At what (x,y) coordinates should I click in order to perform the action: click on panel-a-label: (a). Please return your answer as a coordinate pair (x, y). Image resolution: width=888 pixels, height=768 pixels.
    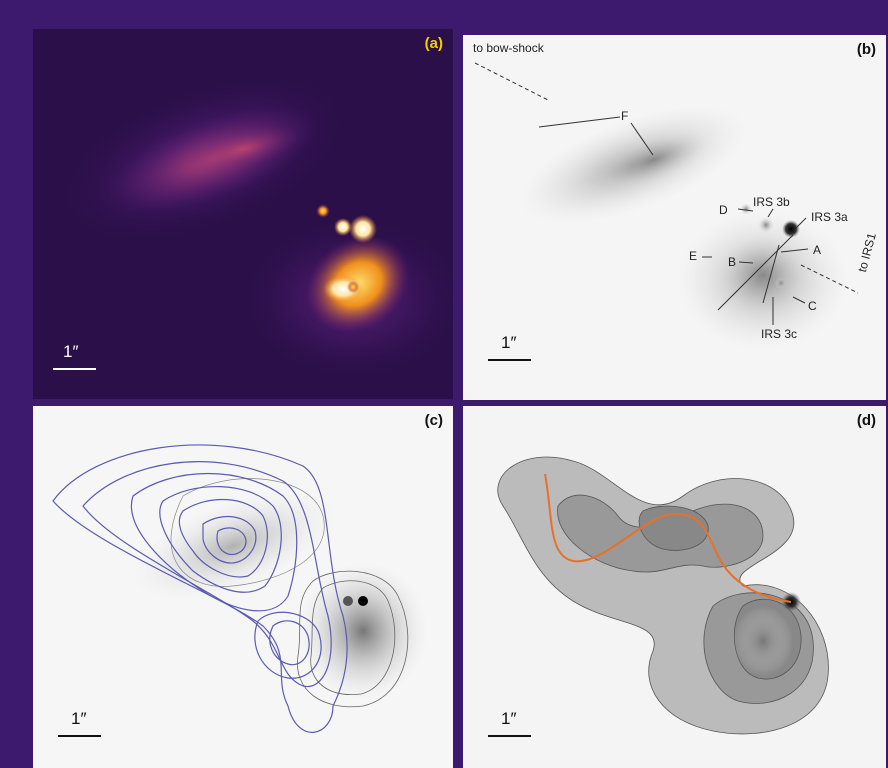
    Looking at the image, I should click on (433, 43).